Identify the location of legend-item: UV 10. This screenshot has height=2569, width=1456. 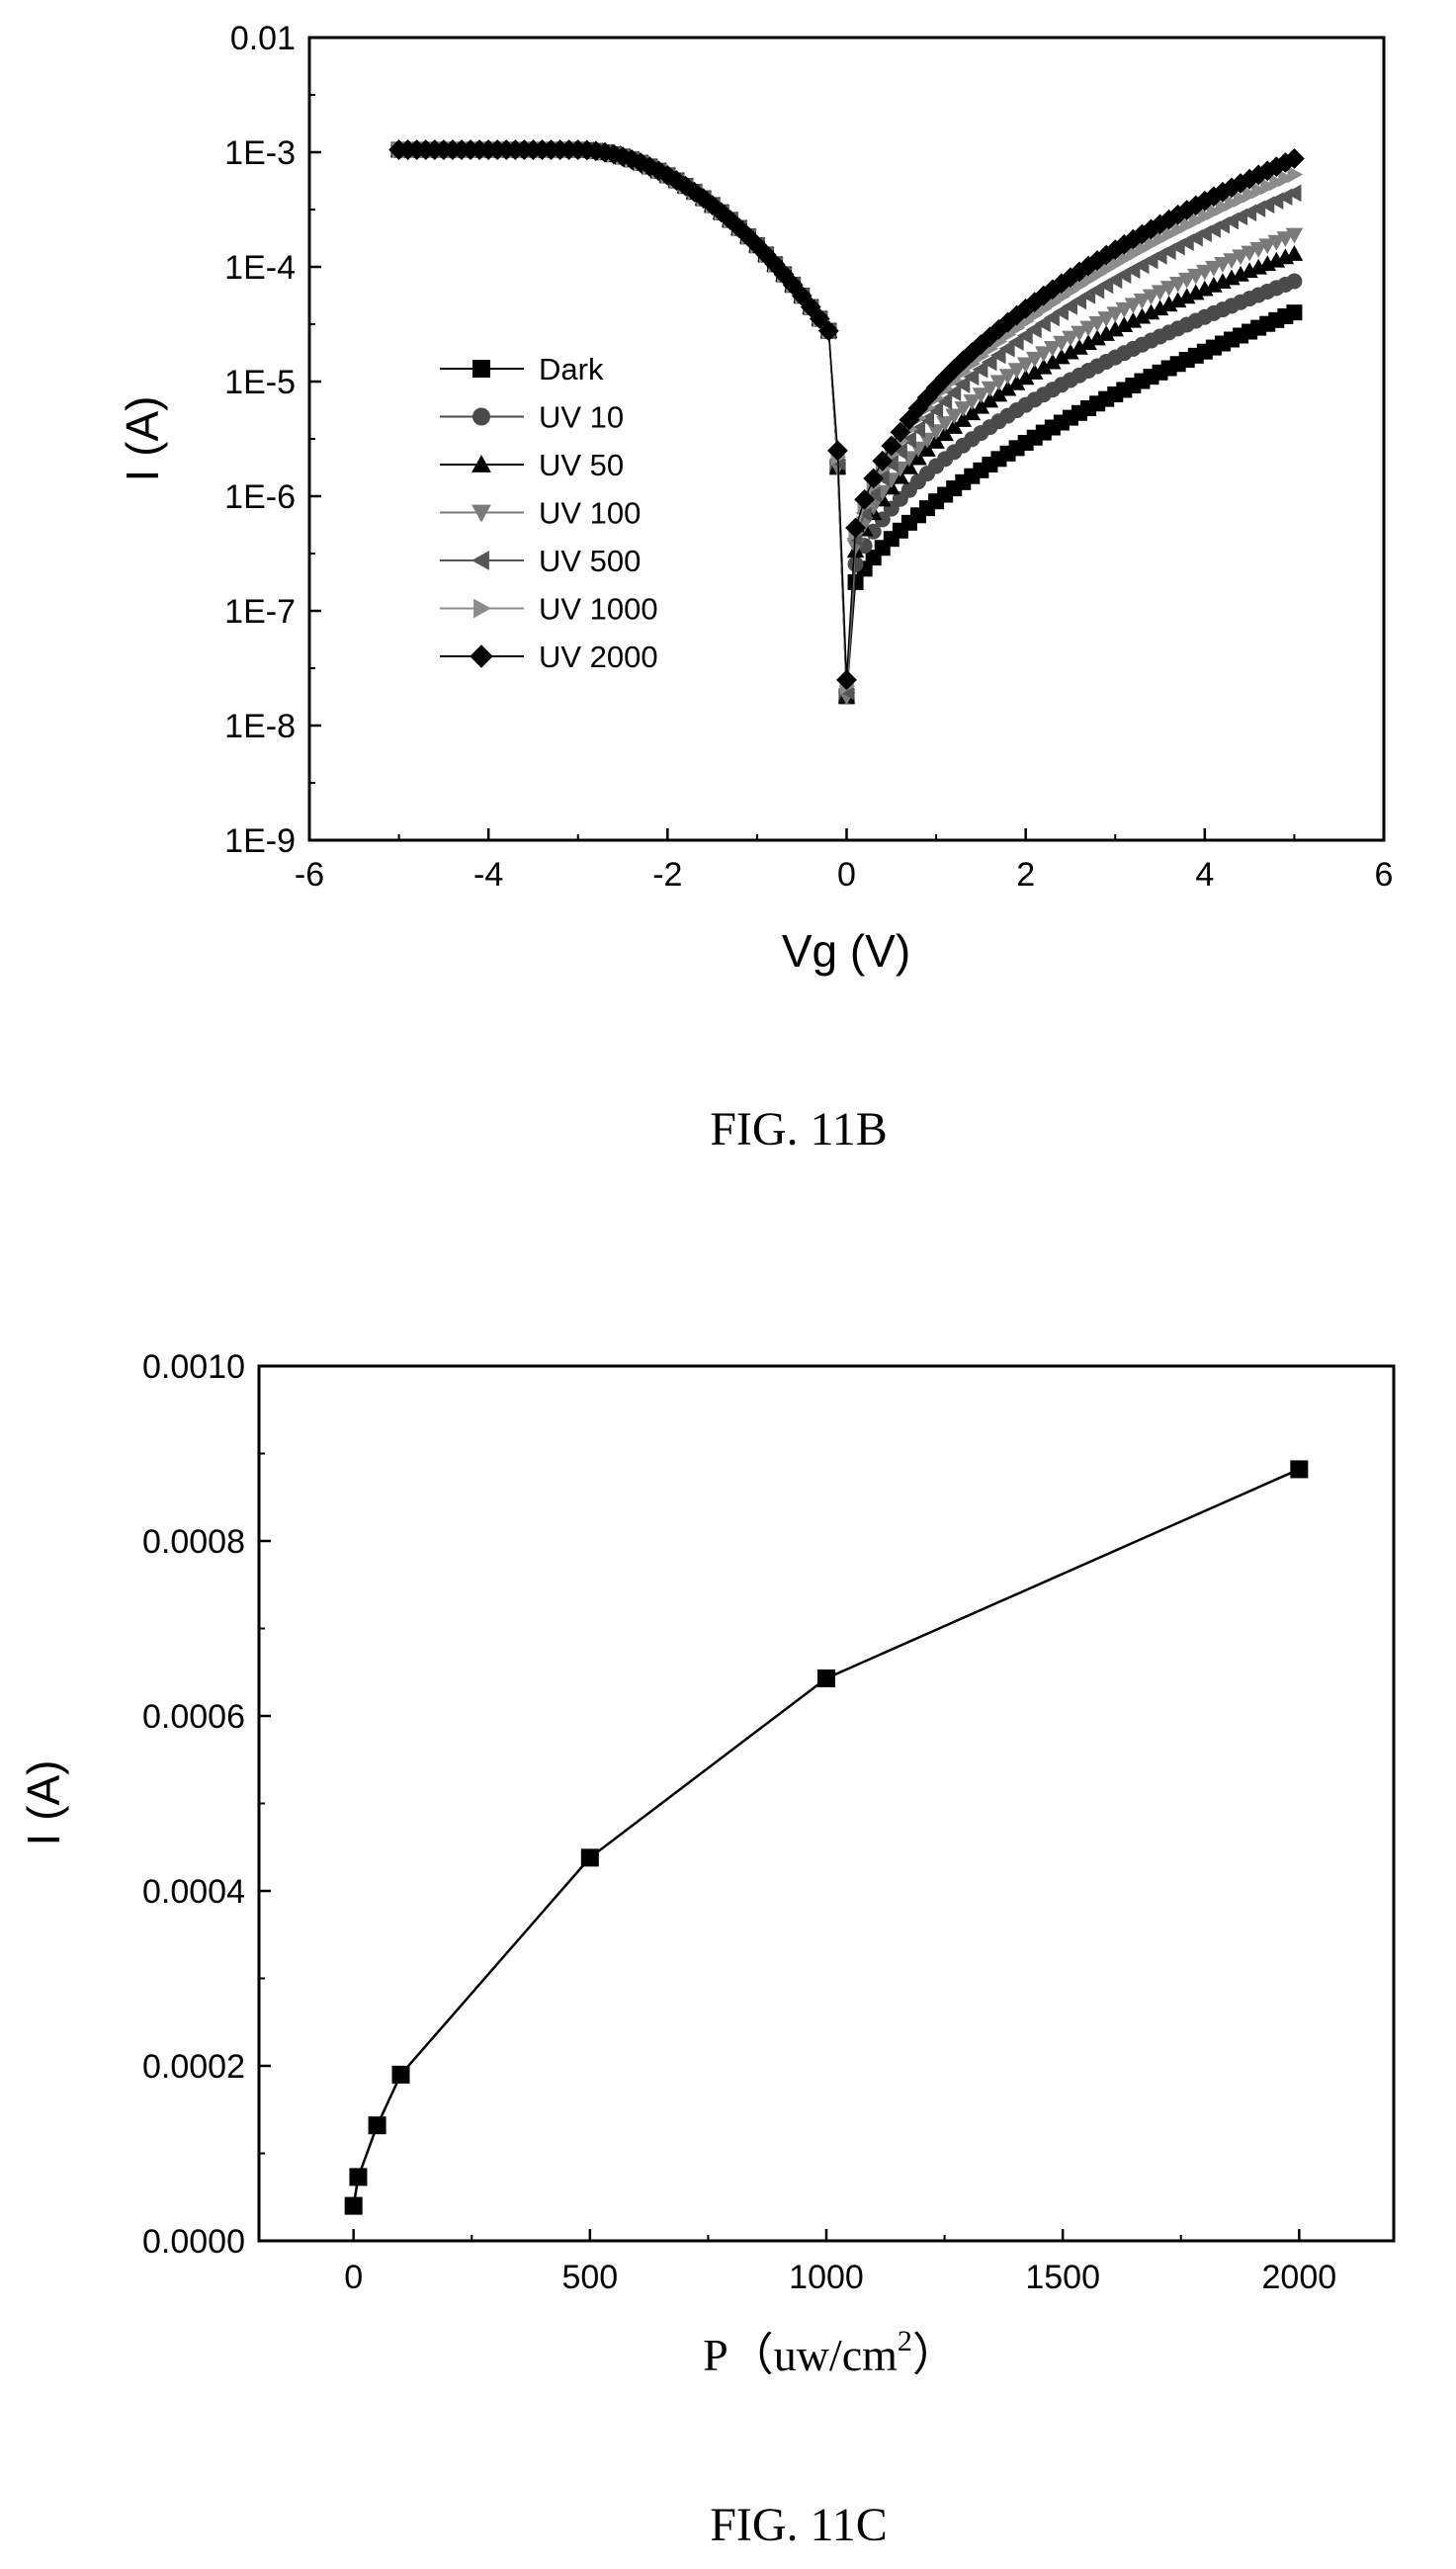
(532, 417).